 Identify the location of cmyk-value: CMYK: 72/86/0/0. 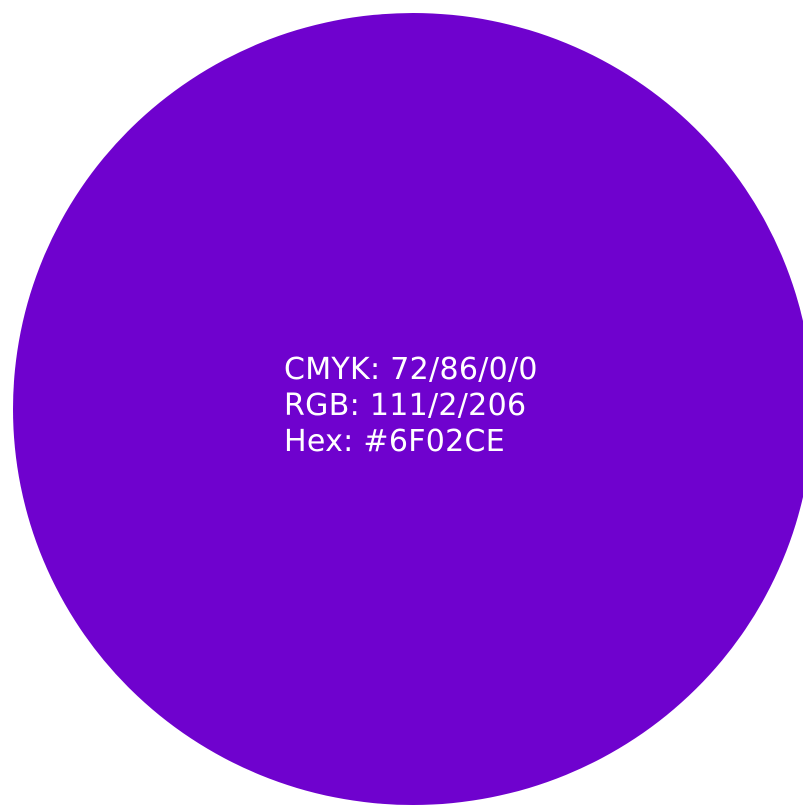
(411, 369).